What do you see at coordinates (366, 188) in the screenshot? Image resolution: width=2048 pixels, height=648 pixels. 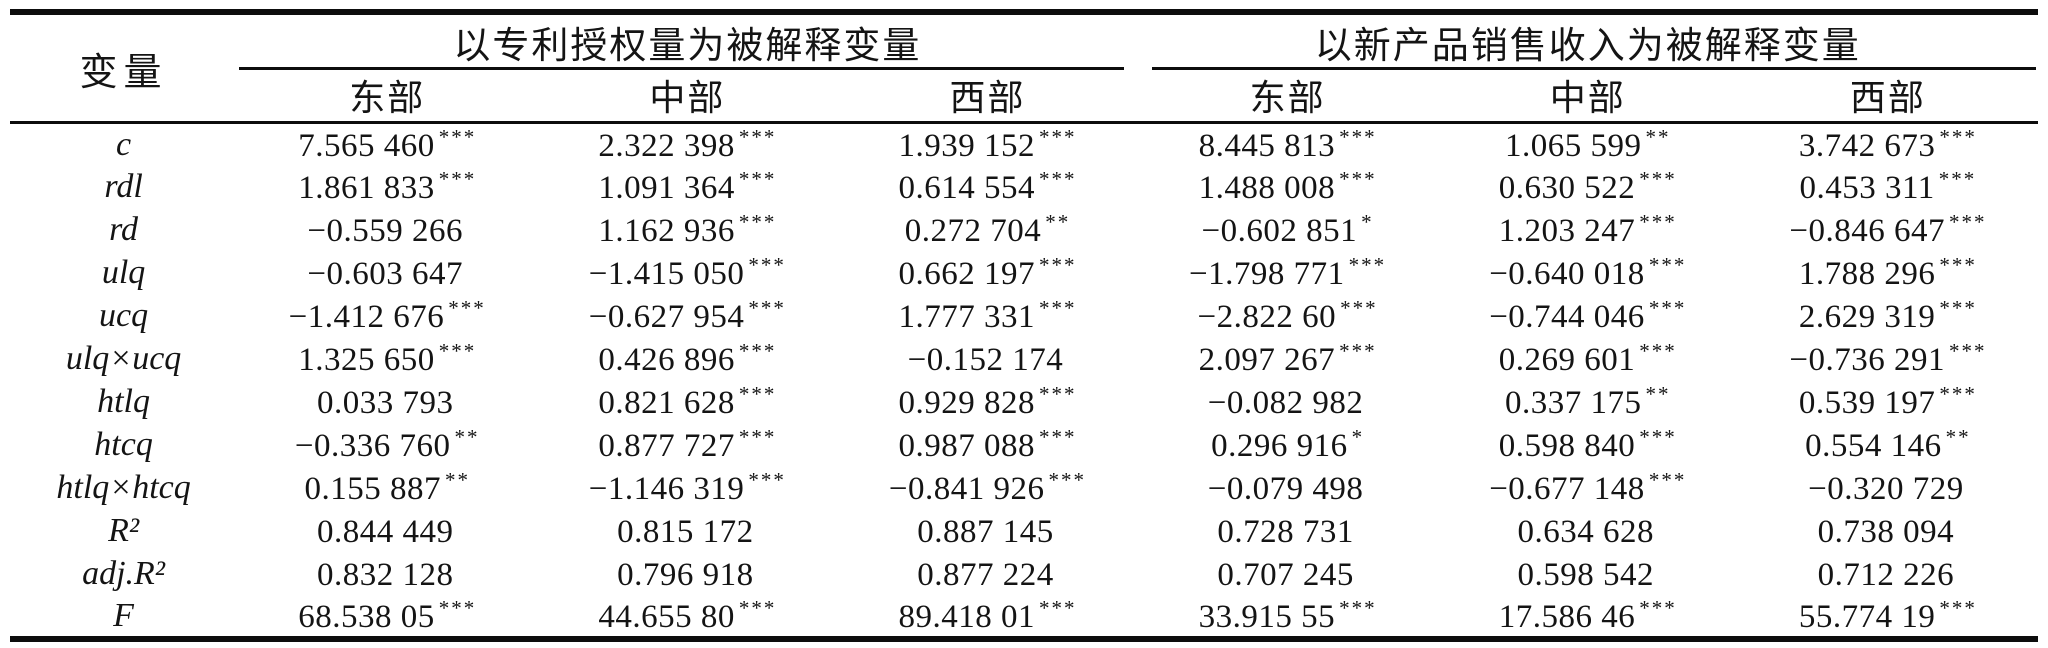 I see `coefficient-value: 1.861 833` at bounding box center [366, 188].